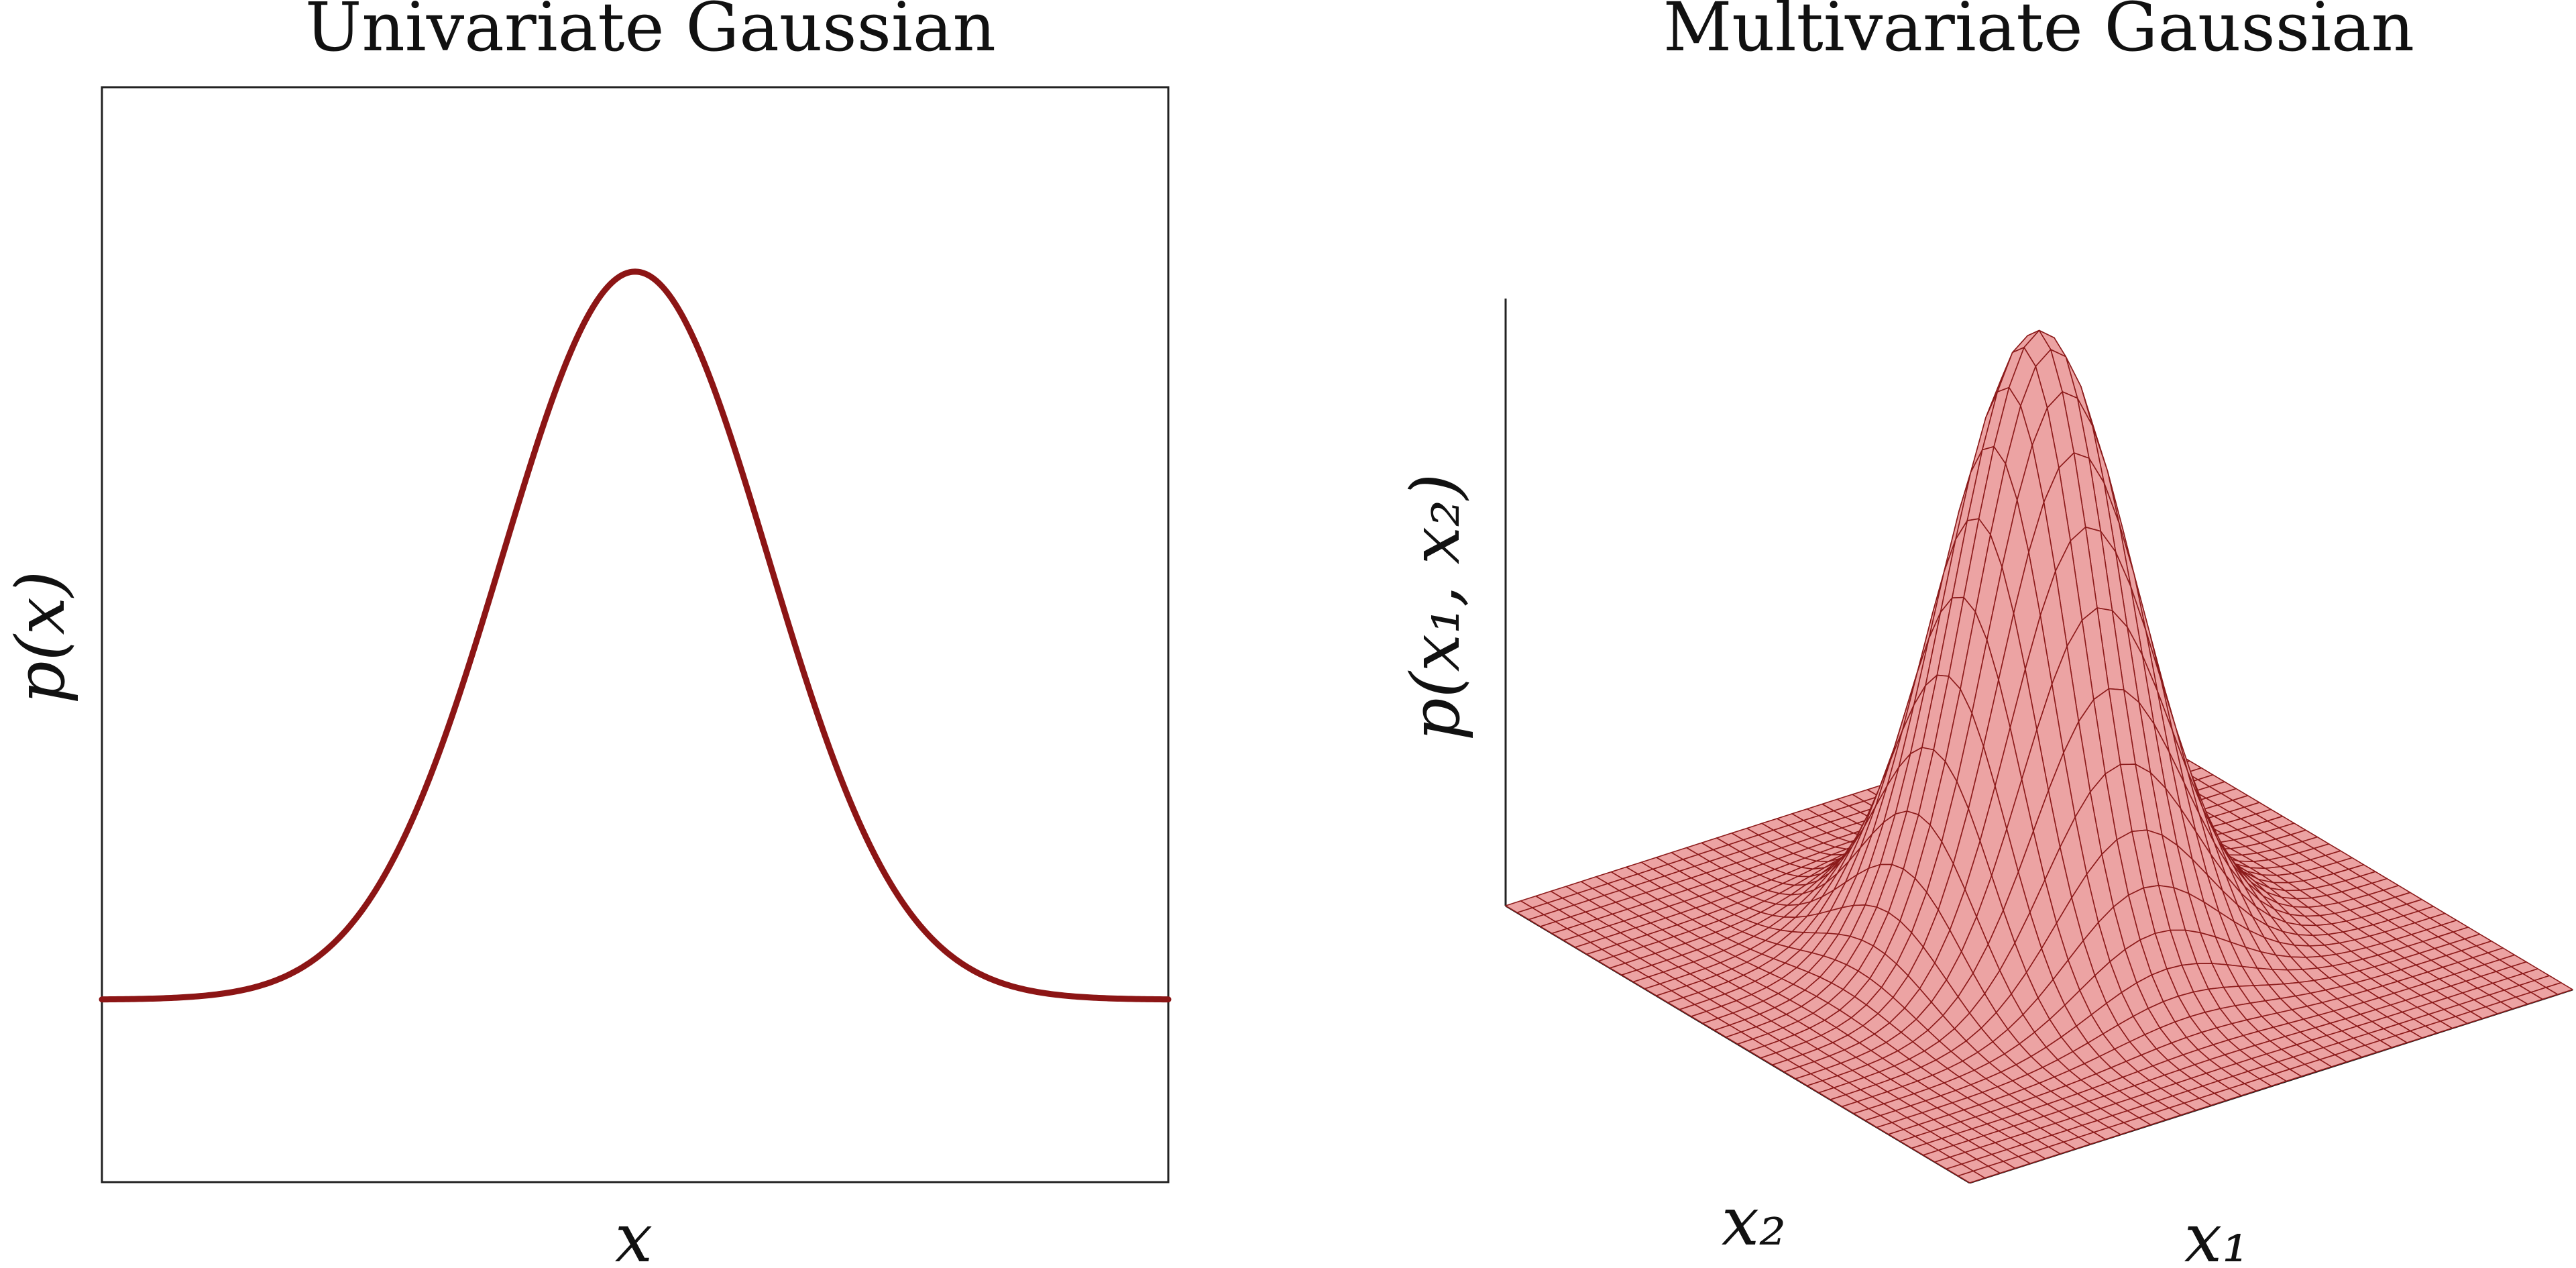 This screenshot has width=2576, height=1268. I want to click on multivariate-x2-label: x₂, so click(1754, 1221).